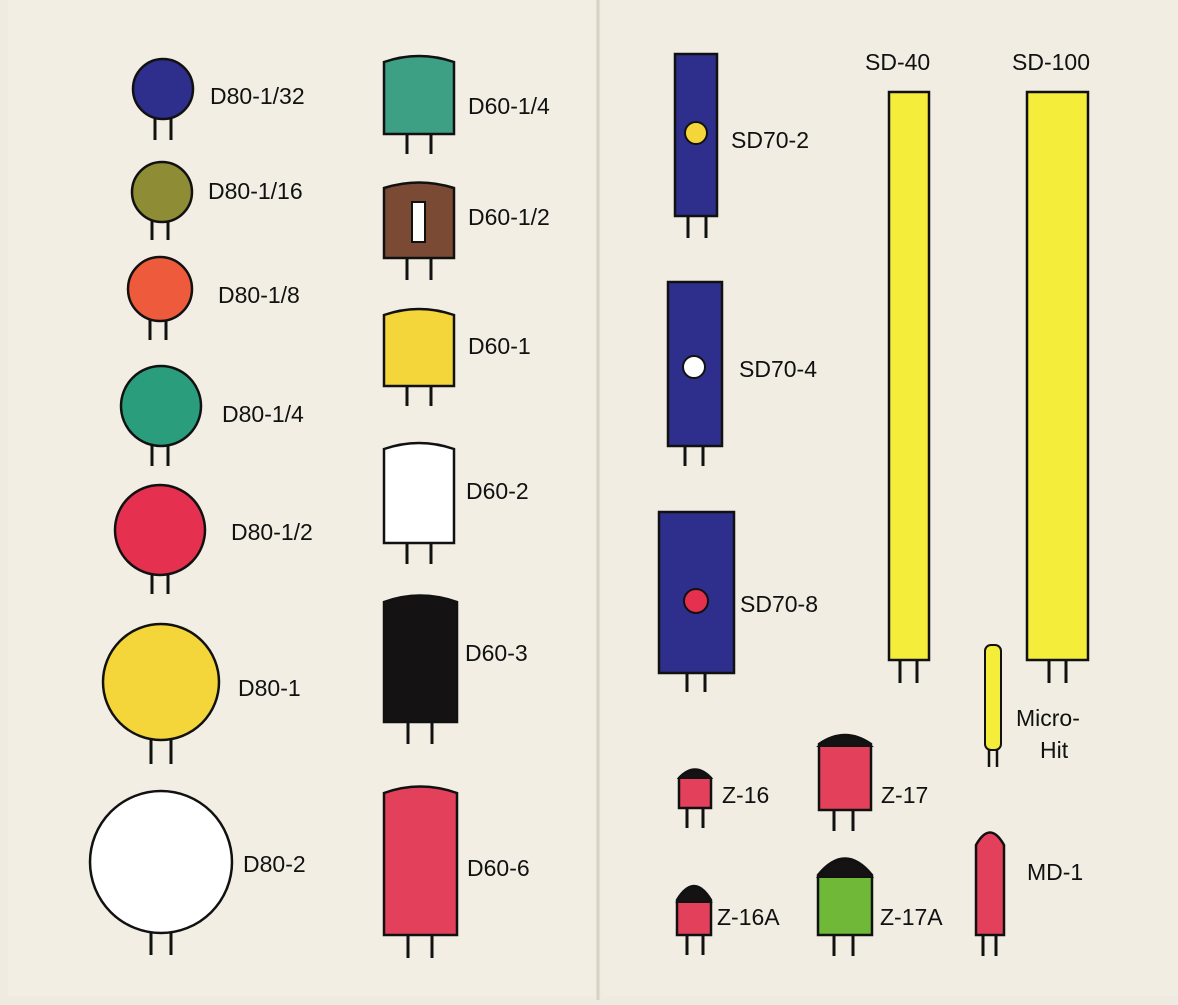 This screenshot has width=1178, height=1005. Describe the element at coordinates (897, 62) in the screenshot. I see `sd-40-label: SD-40` at that location.